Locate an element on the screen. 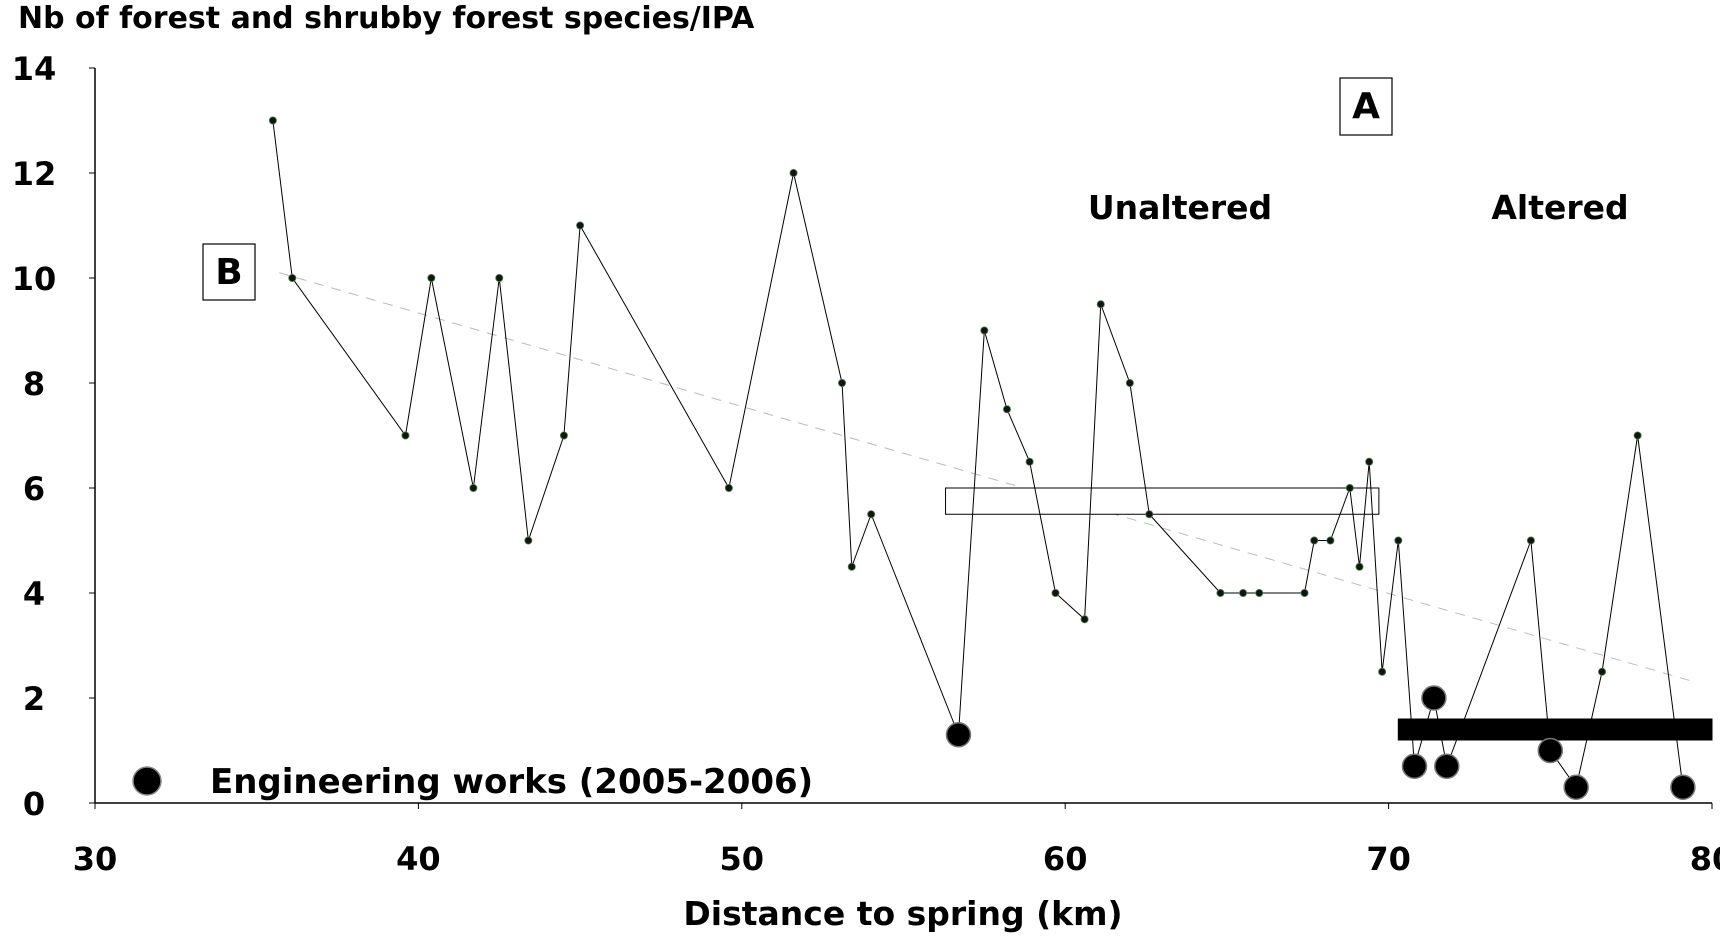 The height and width of the screenshot is (943, 1720). unaltered-label: Unaltered is located at coordinates (1180, 207).